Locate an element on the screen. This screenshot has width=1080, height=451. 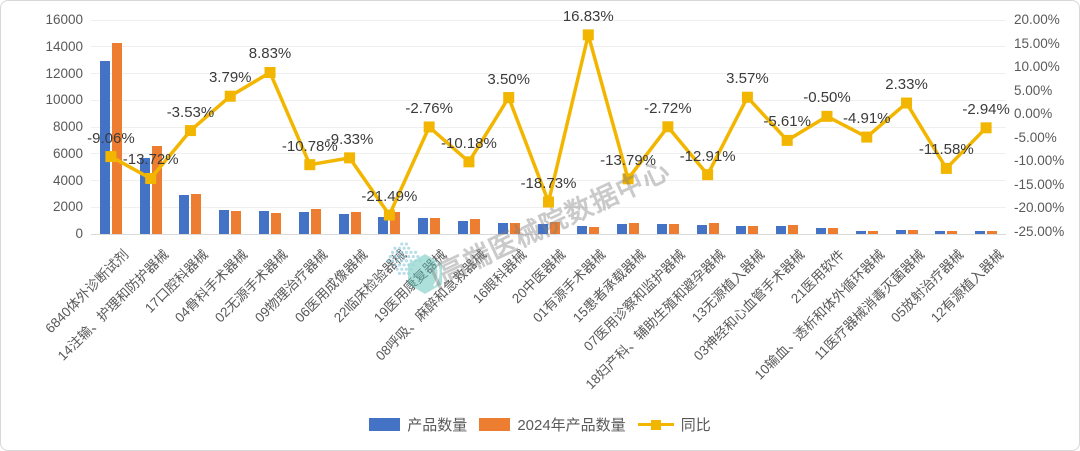
legend-swatch-icon is located at coordinates (495, 424).